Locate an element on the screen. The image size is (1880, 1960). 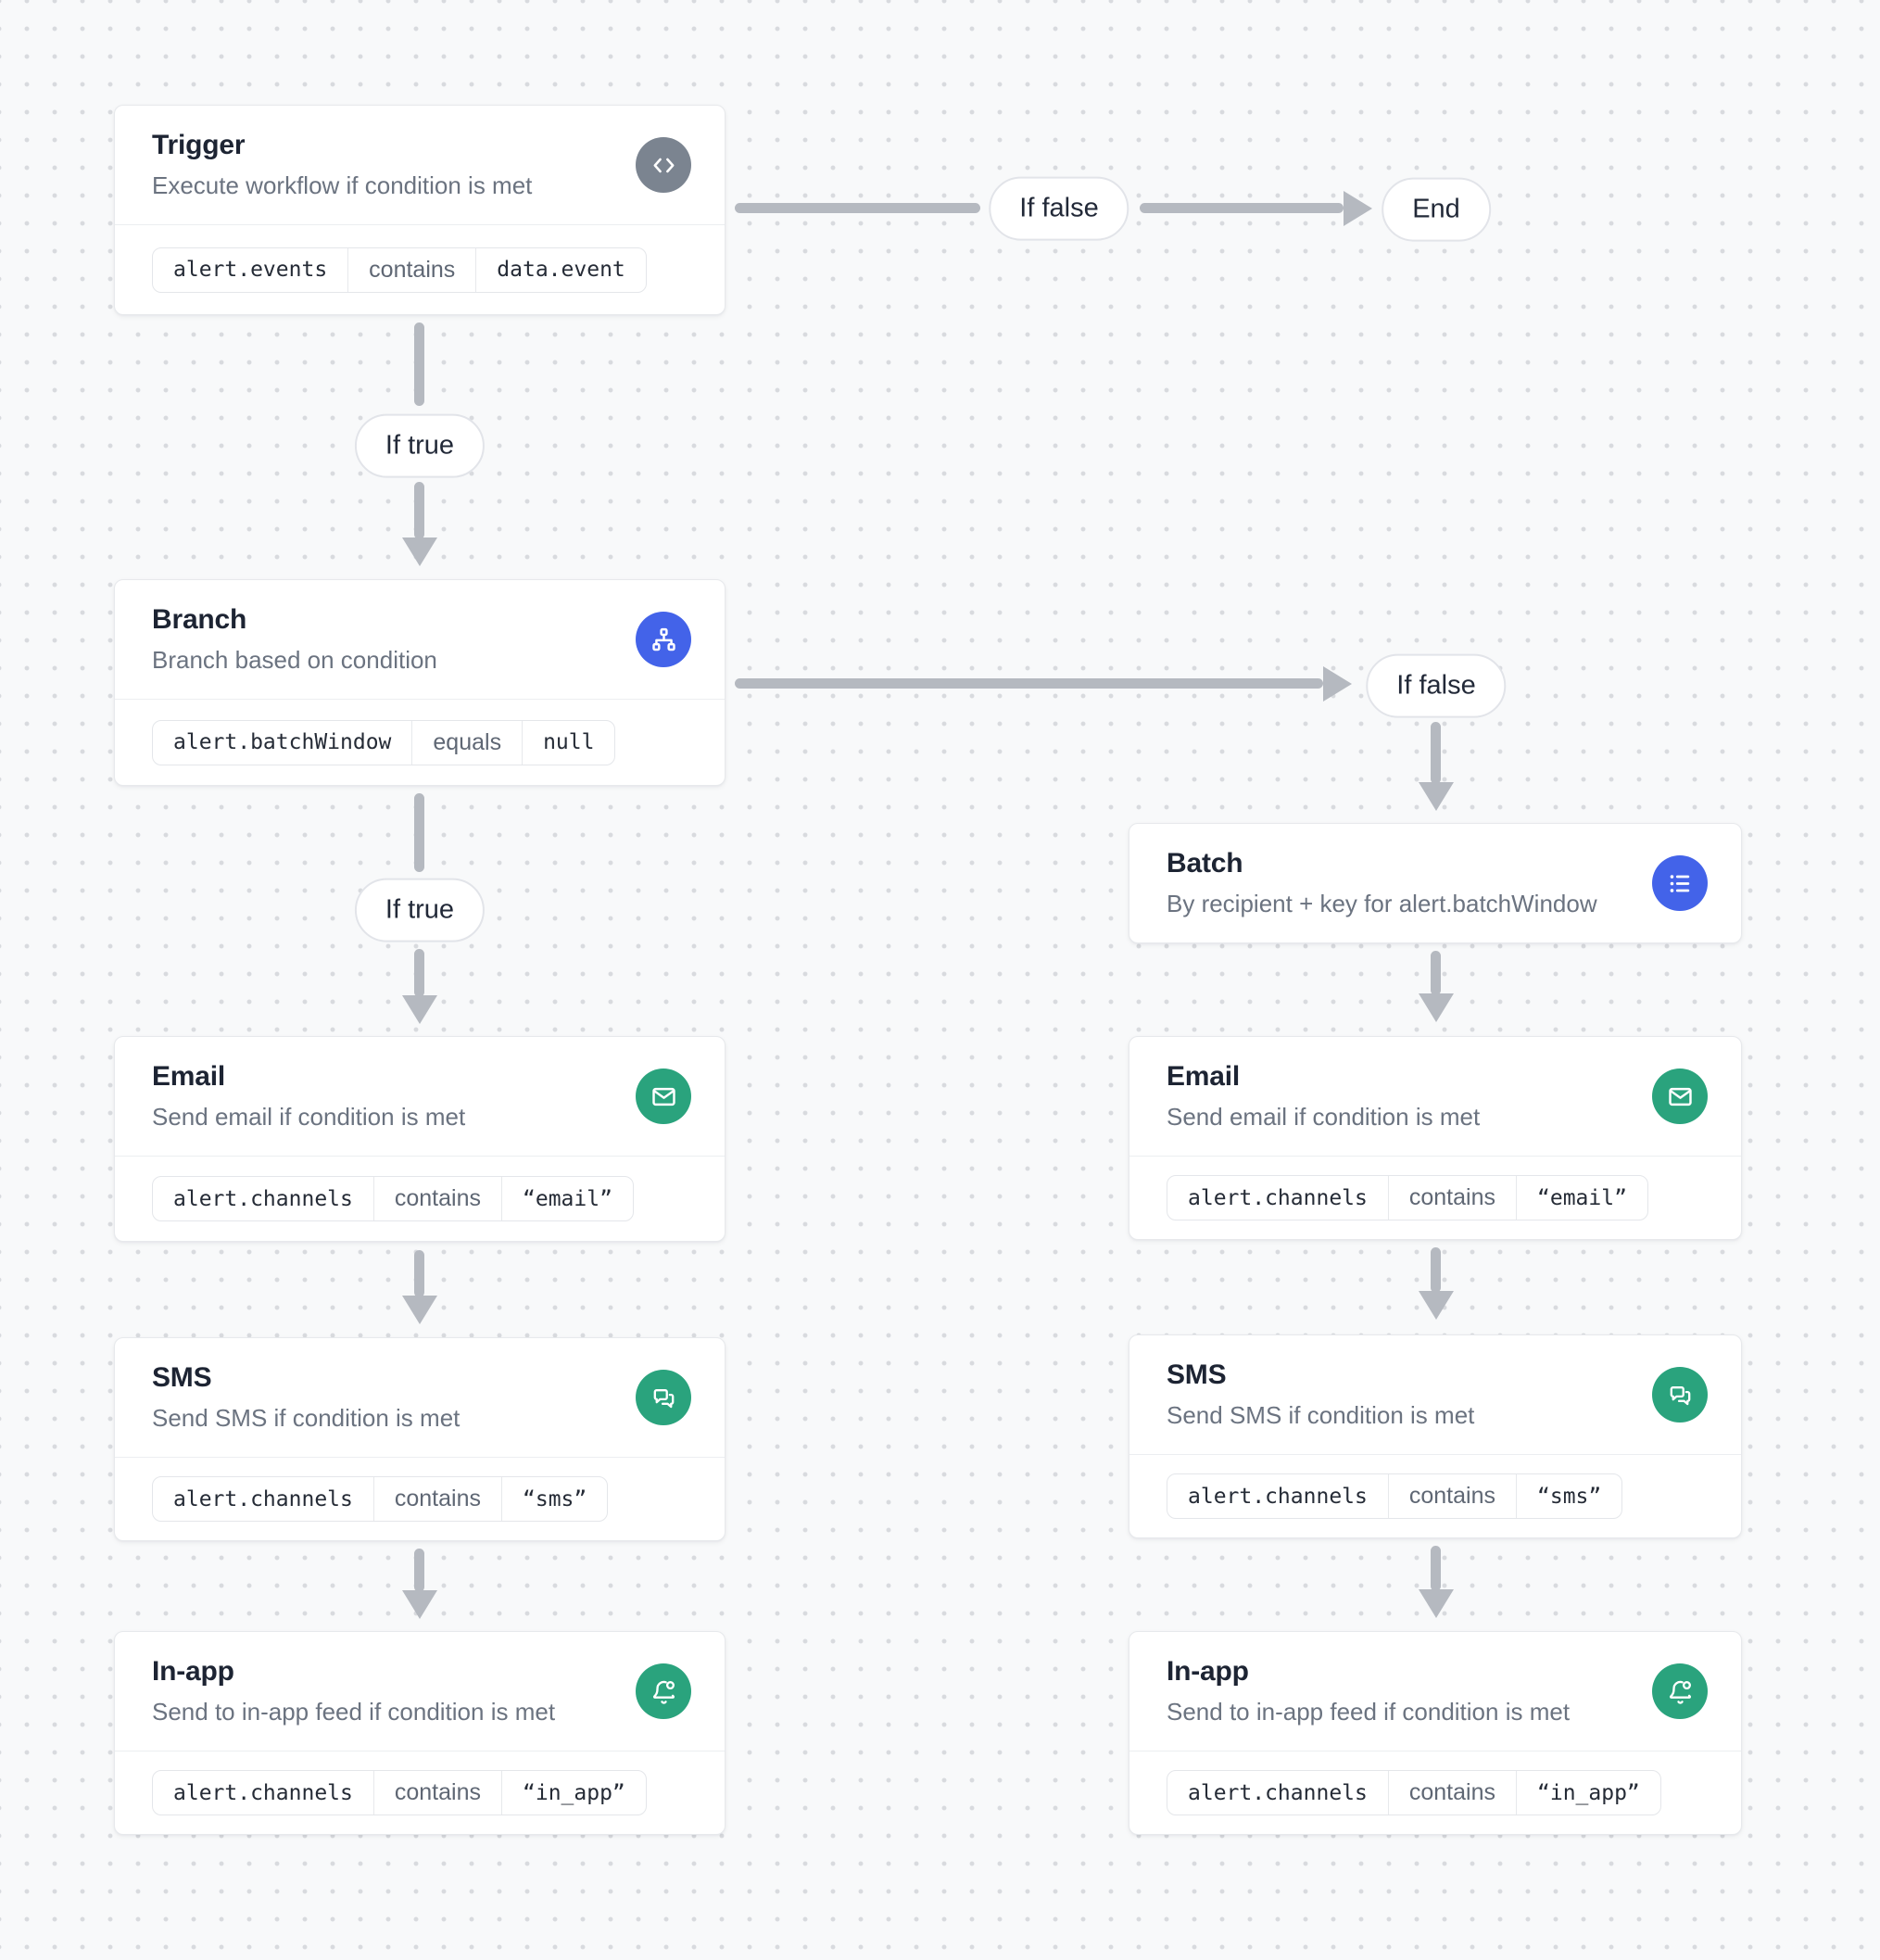
label-if-true-1: If true is located at coordinates (420, 445).